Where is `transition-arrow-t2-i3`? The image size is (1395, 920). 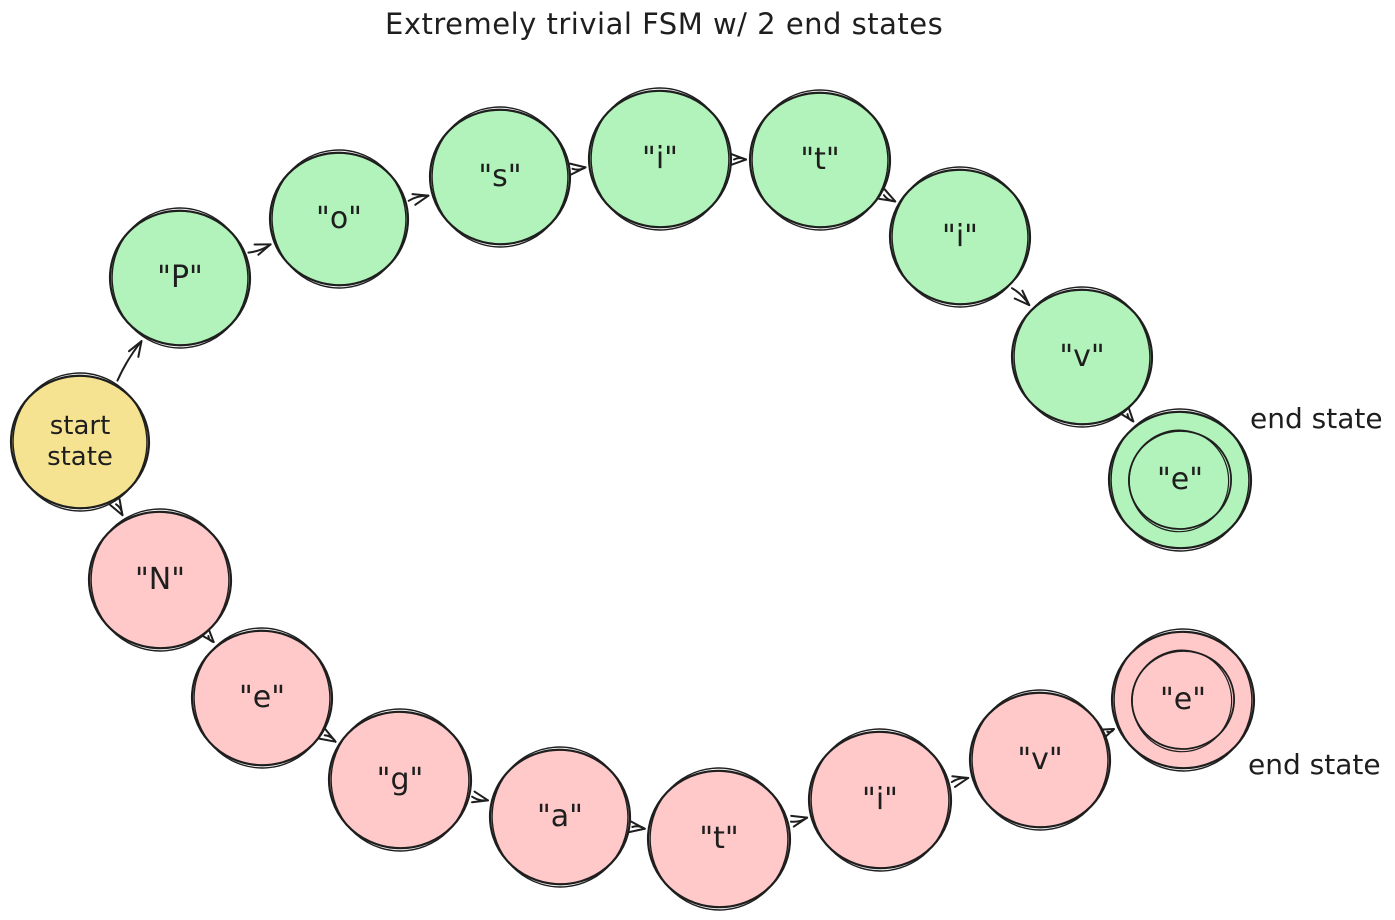 transition-arrow-t2-i3 is located at coordinates (799, 821).